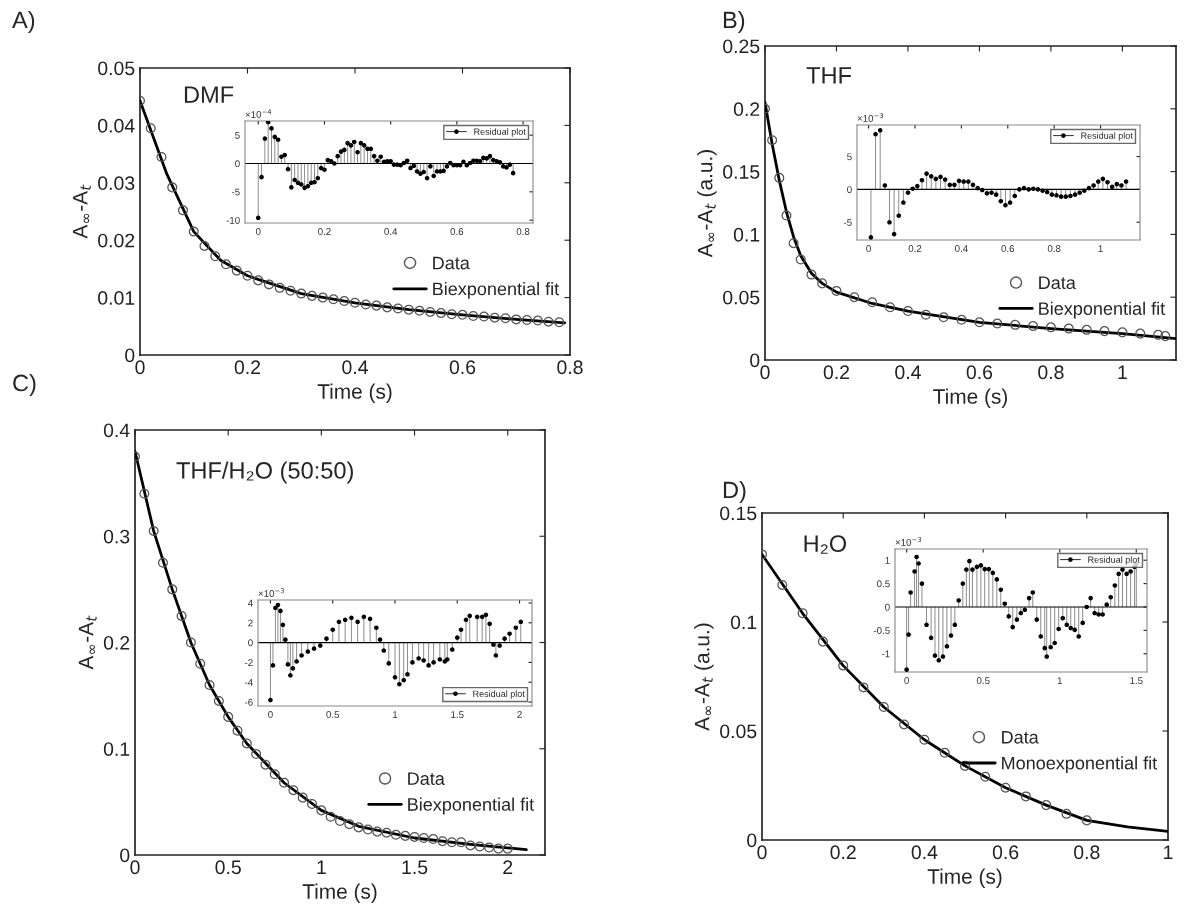 The width and height of the screenshot is (1184, 913). Describe the element at coordinates (264, 472) in the screenshot. I see `annotation: THF/H₂O (50:50)` at that location.